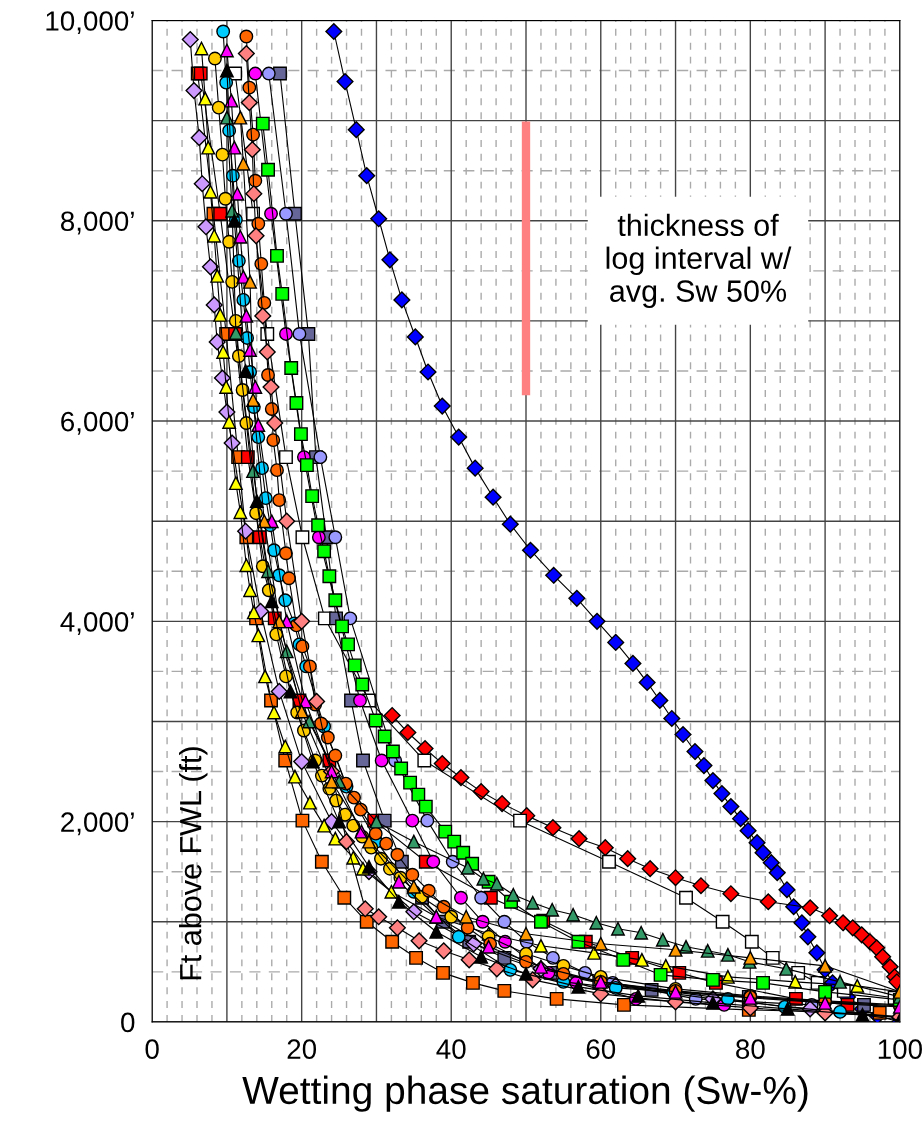 This screenshot has width=922, height=1138. I want to click on y-tick-label: 4,000’, so click(97, 623).